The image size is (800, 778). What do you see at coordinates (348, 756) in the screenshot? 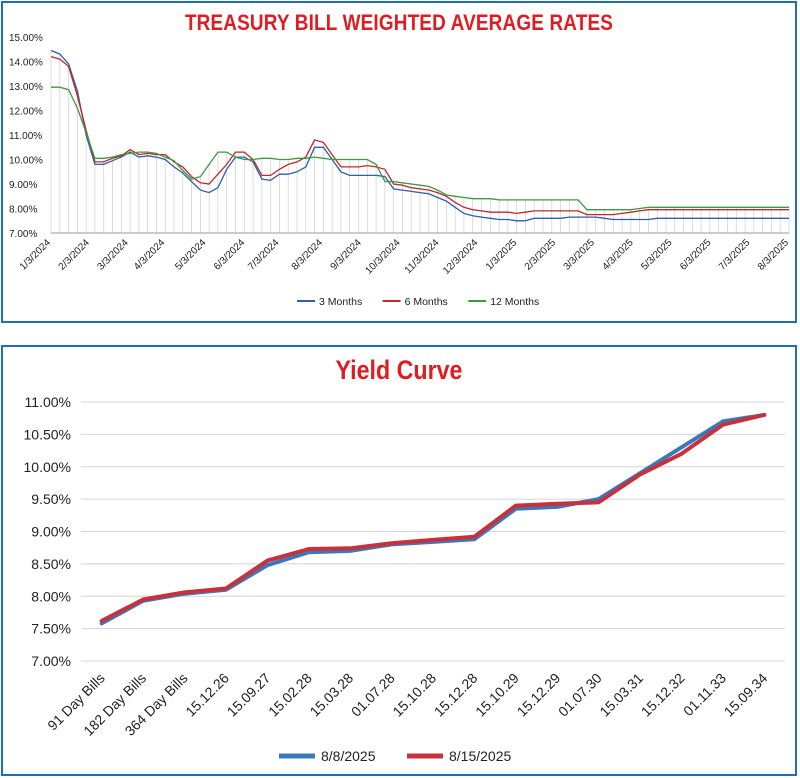
I see `legend-label: 8/8/2025` at bounding box center [348, 756].